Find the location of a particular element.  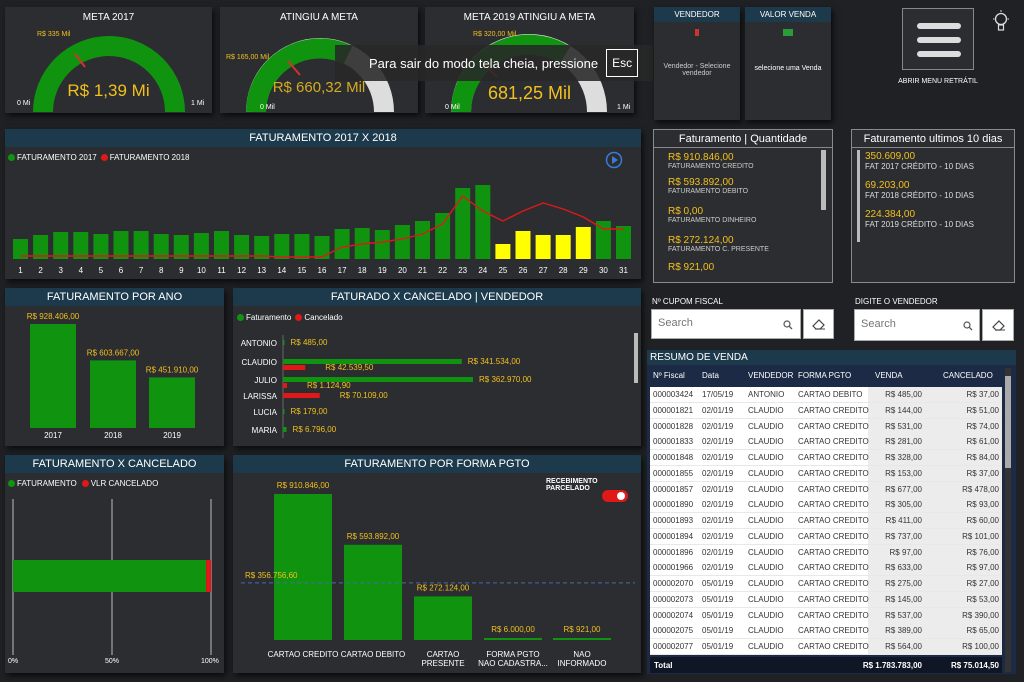

hamburger-line is located at coordinates (939, 40).